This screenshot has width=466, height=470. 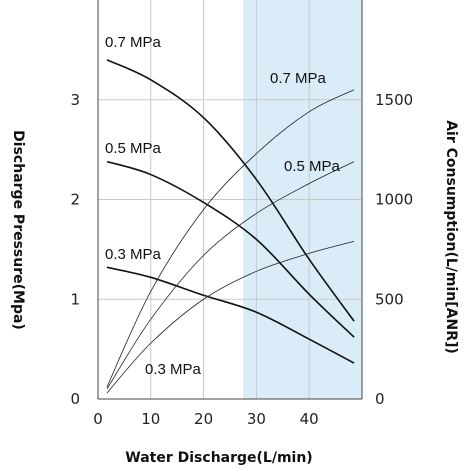 I want to click on air-curve-label: 0.3 MPa, so click(x=173, y=369).